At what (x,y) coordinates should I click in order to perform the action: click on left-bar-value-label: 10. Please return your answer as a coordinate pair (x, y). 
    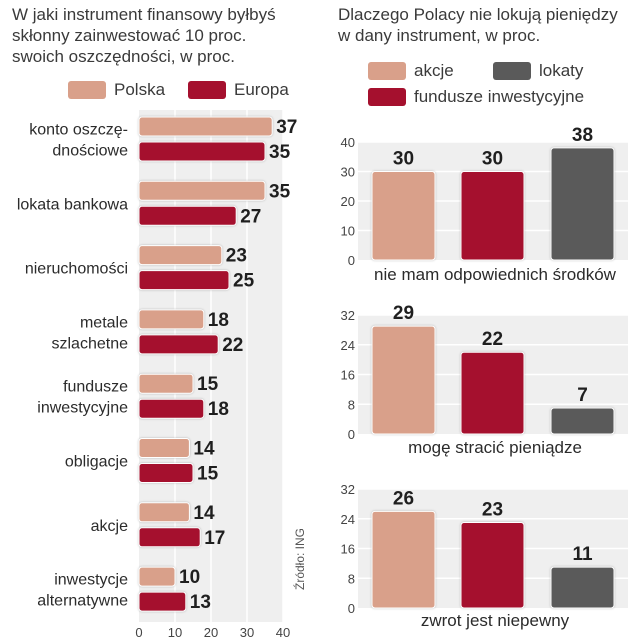
    Looking at the image, I should click on (189, 577).